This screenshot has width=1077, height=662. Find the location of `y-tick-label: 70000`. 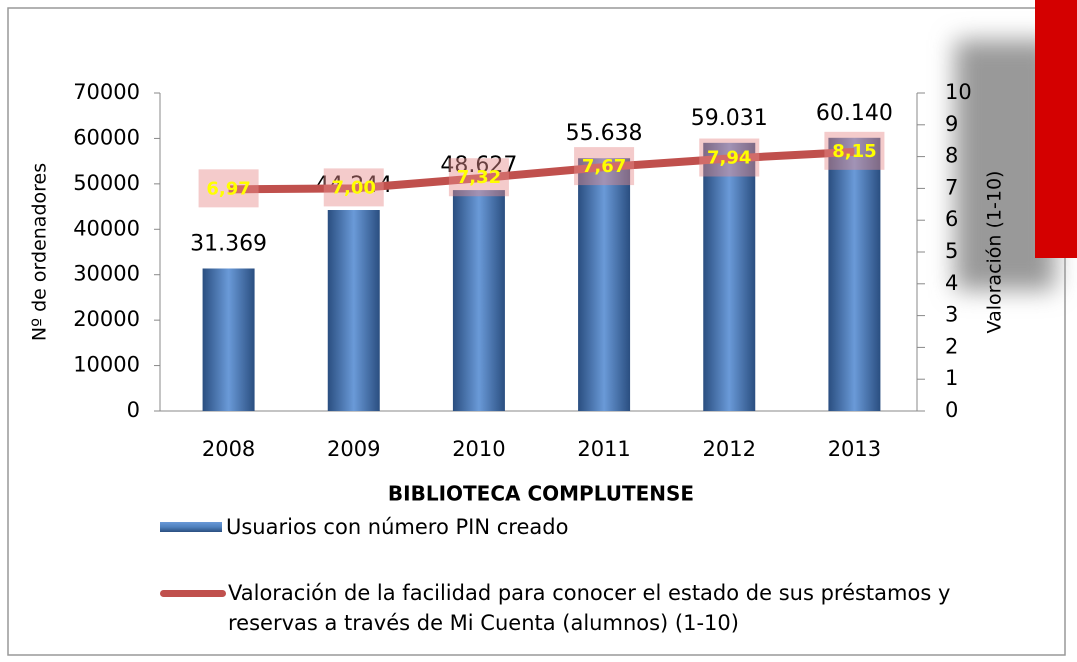

y-tick-label: 70000 is located at coordinates (106, 92).